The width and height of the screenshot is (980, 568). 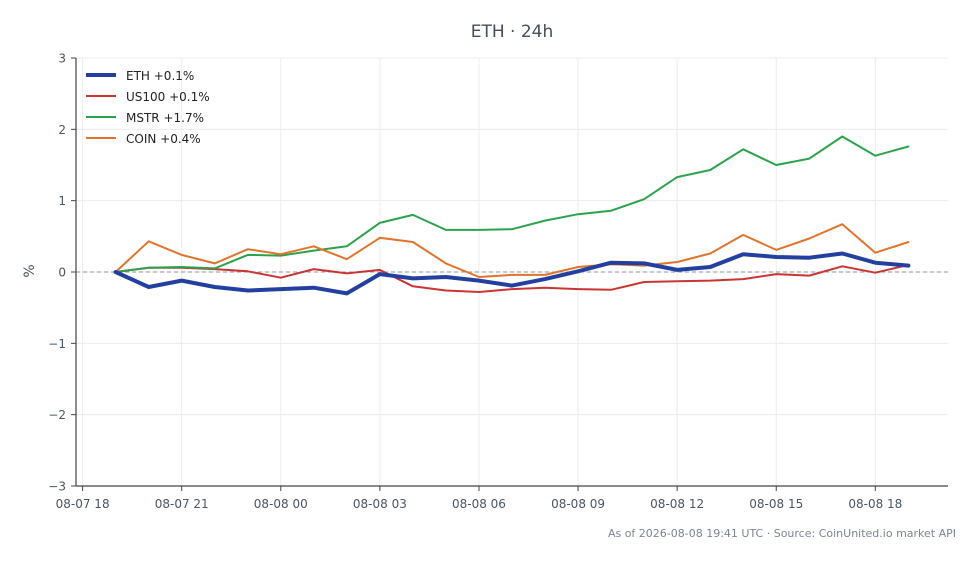 I want to click on y-tick-label: 1, so click(x=62, y=201).